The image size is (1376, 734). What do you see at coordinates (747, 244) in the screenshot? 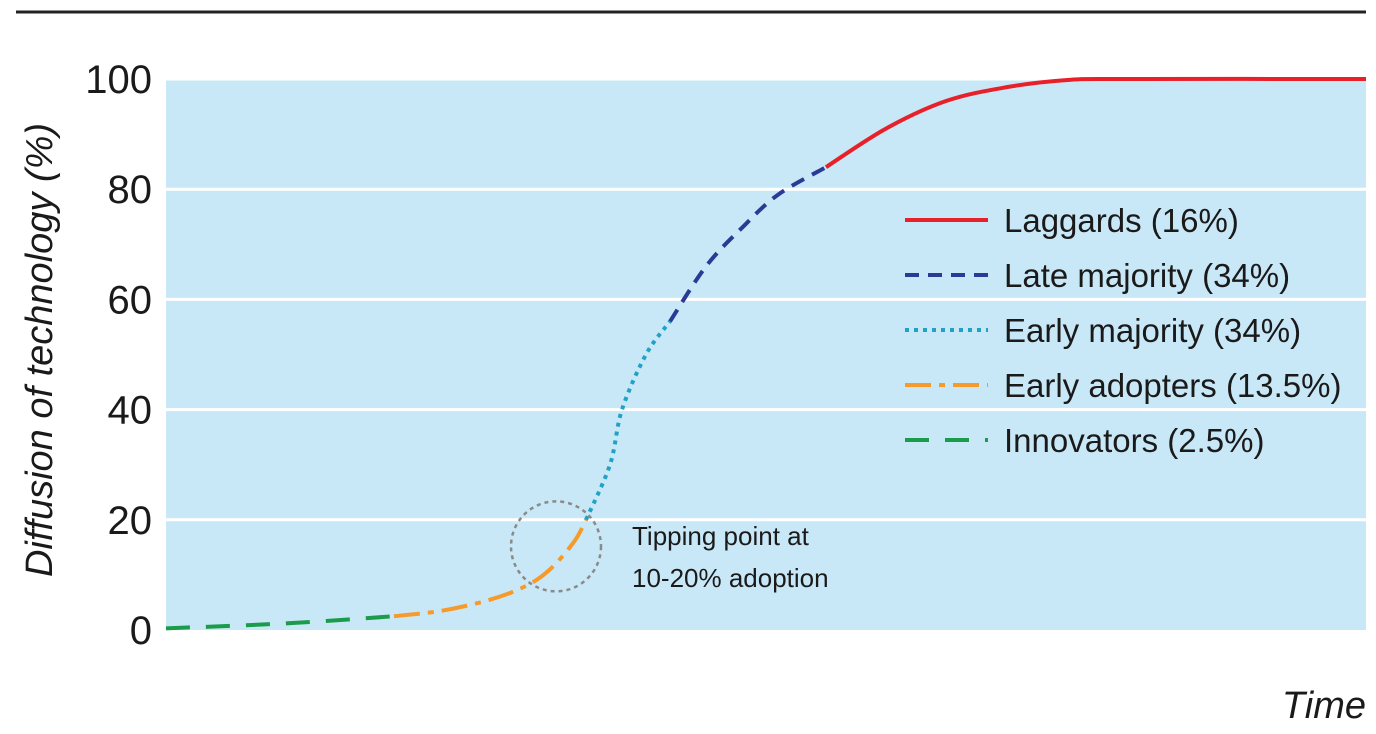
I see `series-line-late-majority` at bounding box center [747, 244].